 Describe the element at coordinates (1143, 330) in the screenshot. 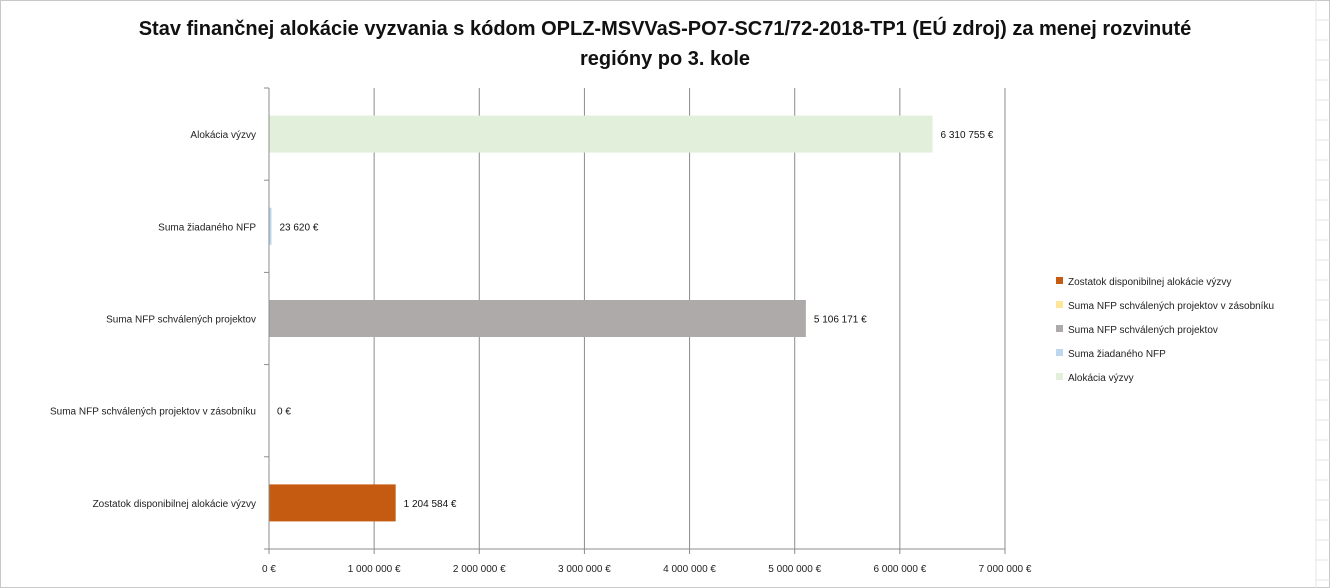

I see `legend-label: Suma NFP schválených projektov` at that location.